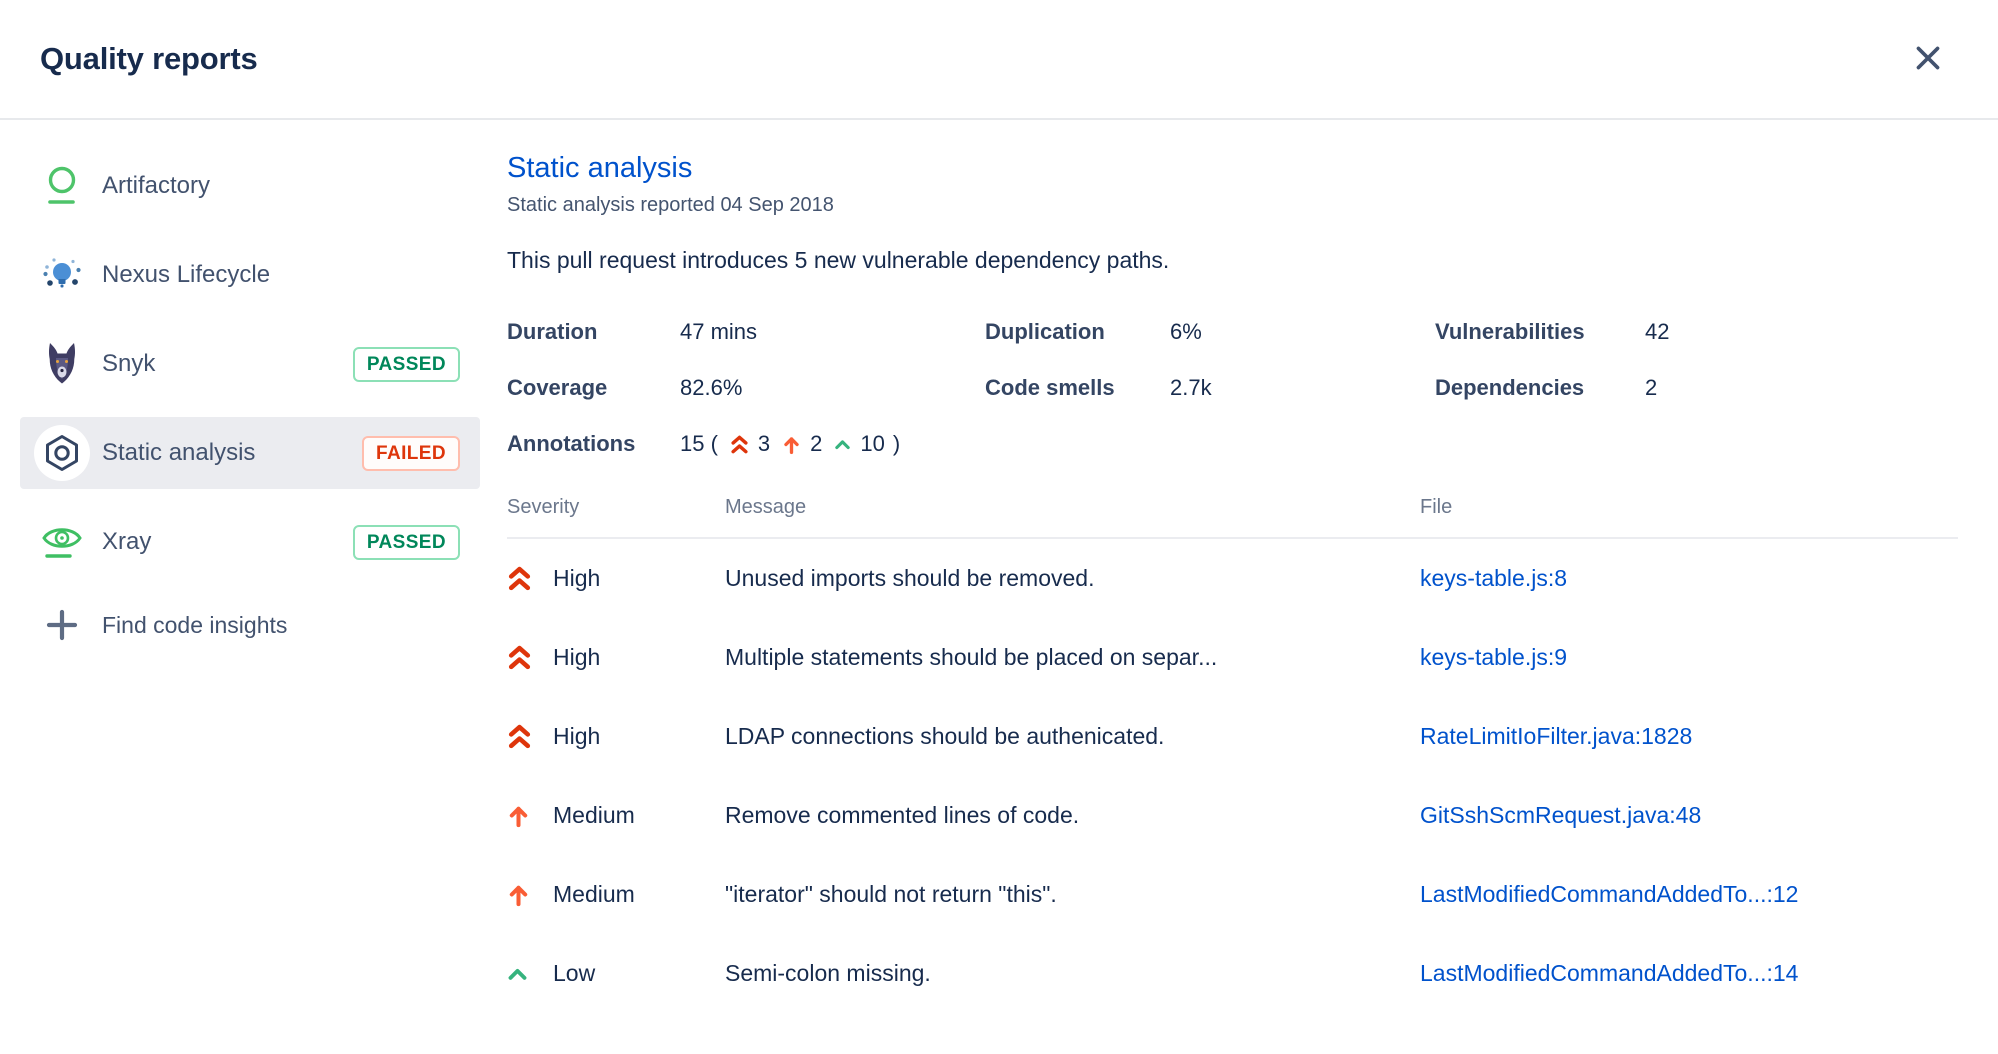 This screenshot has height=1054, width=1998. Describe the element at coordinates (1510, 331) in the screenshot. I see `stat-label-vulnerabilities: Vulnerabilities` at that location.